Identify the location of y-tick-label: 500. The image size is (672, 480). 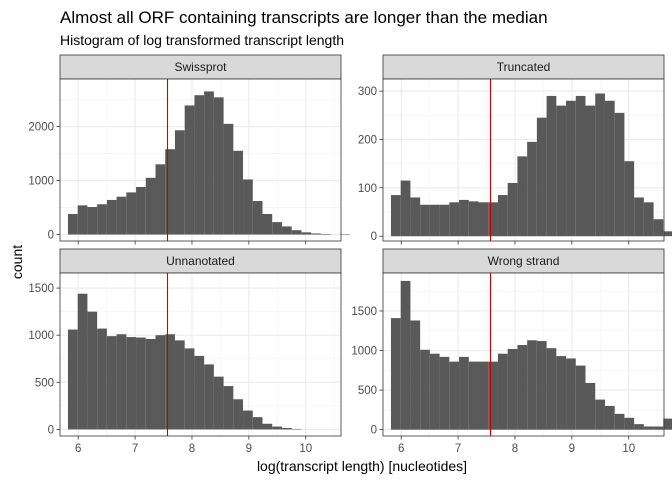
(44, 383).